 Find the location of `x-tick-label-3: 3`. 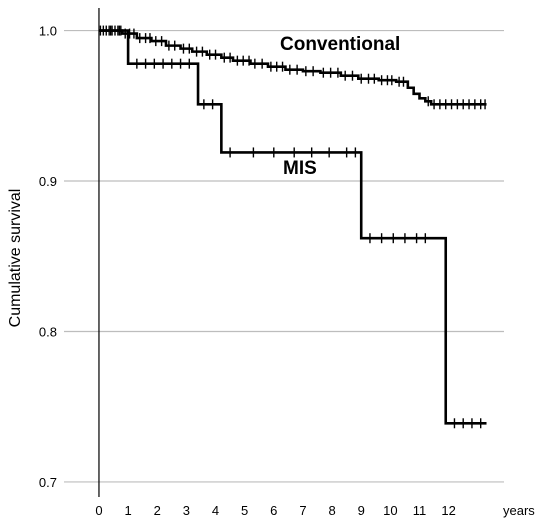

x-tick-label-3: 3 is located at coordinates (186, 510).